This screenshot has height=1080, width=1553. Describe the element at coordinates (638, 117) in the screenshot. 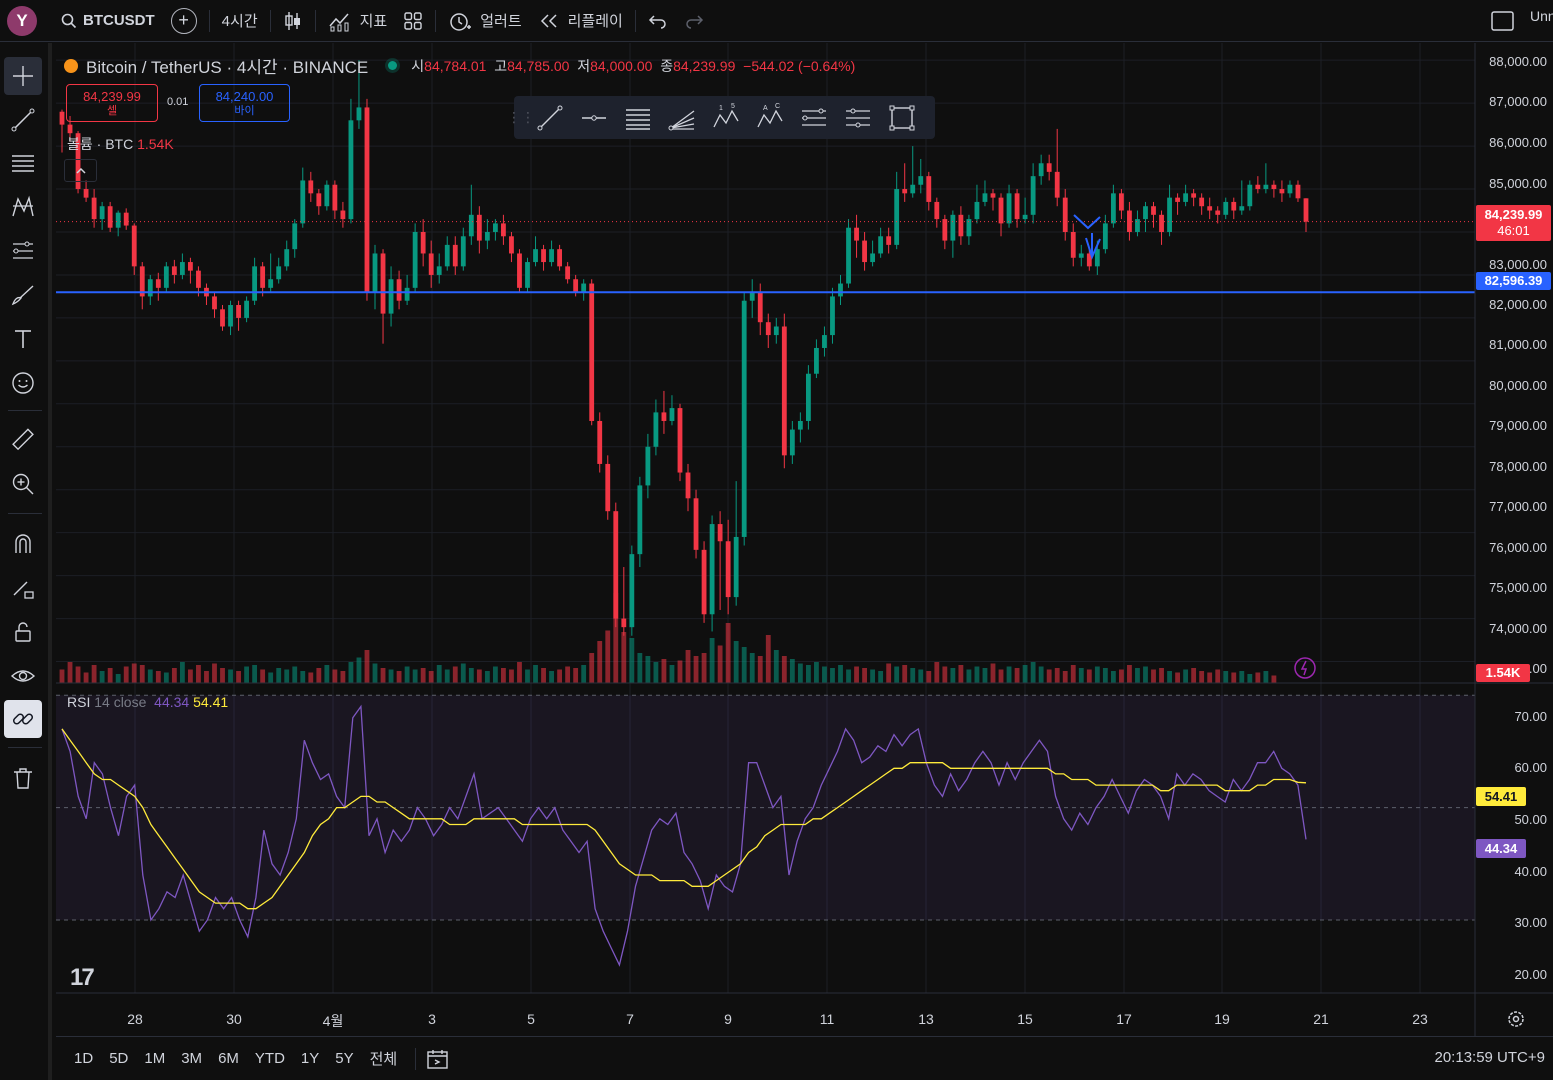

I see `parallel-channel-button` at that location.